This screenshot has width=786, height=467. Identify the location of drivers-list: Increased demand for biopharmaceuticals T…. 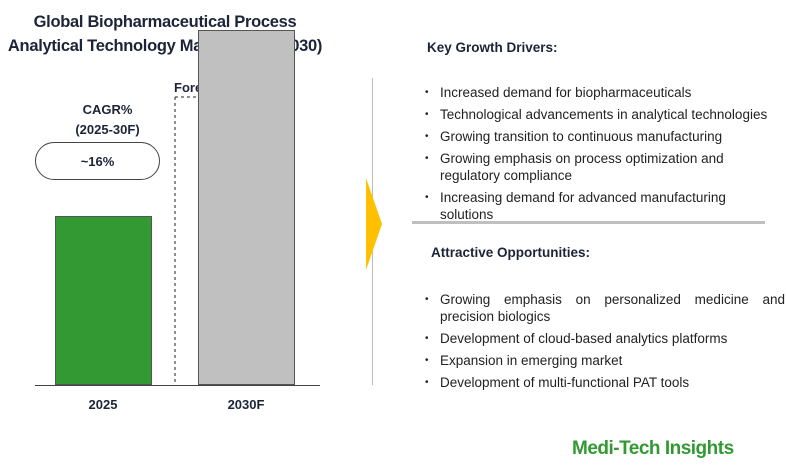
(597, 156).